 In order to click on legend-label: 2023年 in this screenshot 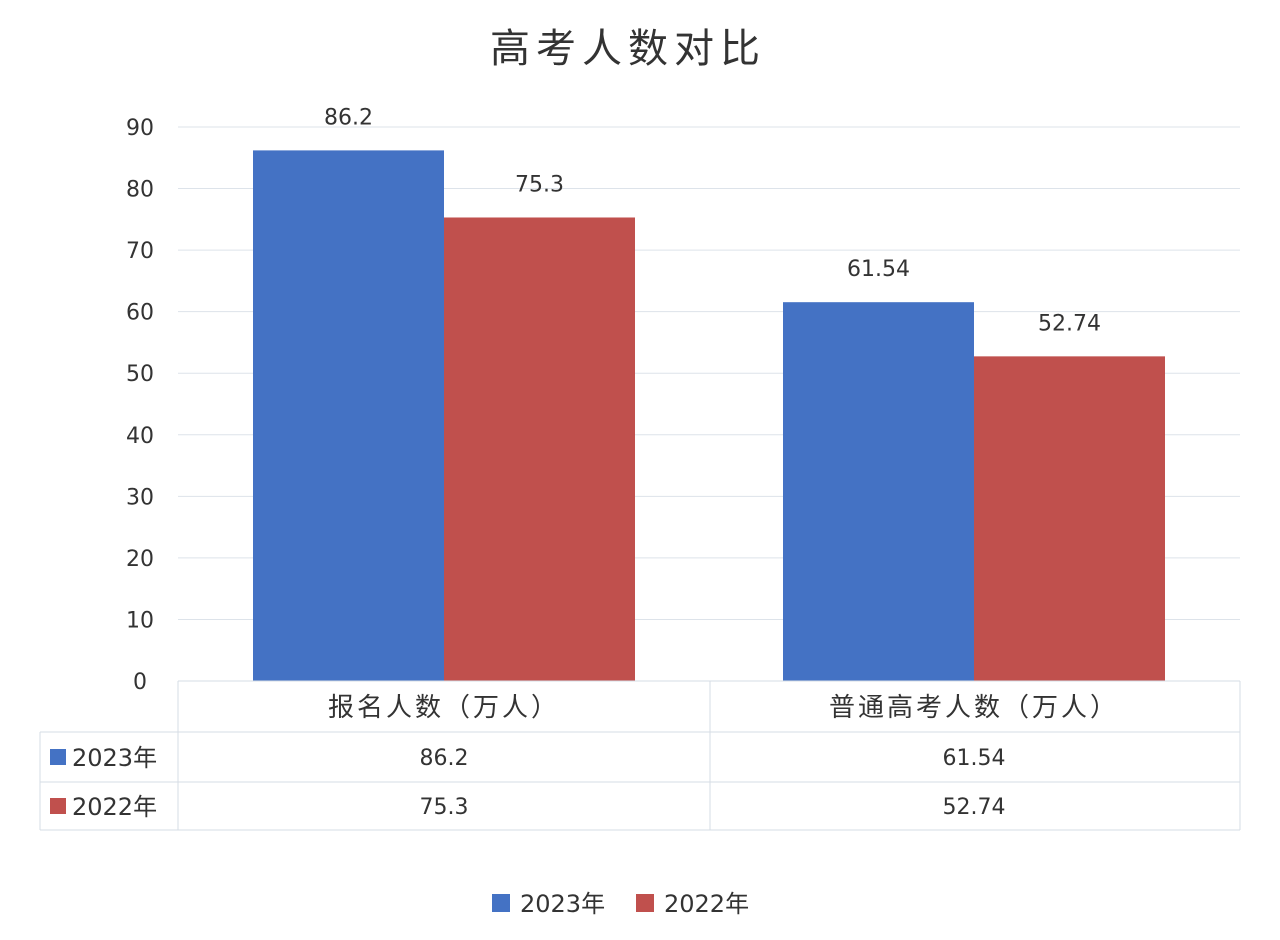, I will do `click(562, 904)`.